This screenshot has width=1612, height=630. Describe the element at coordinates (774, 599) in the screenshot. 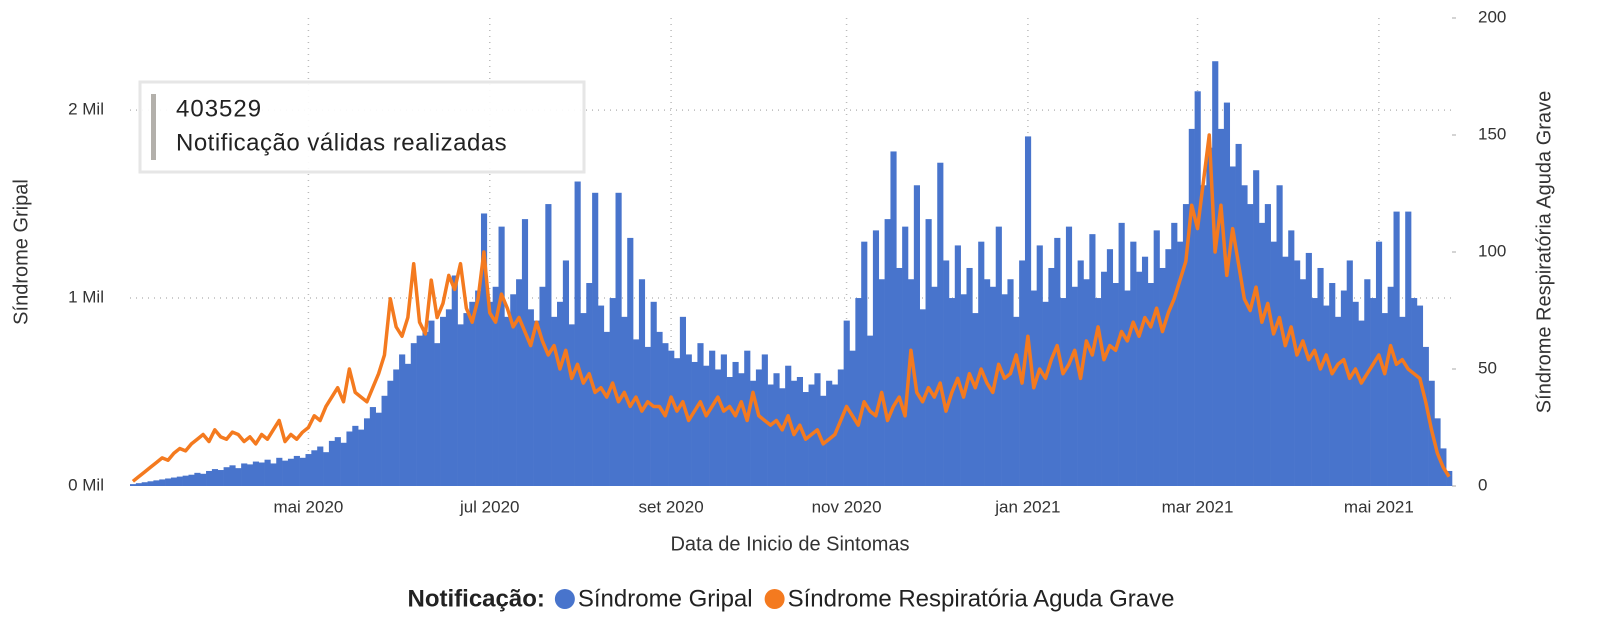

I see `legend-marker` at that location.